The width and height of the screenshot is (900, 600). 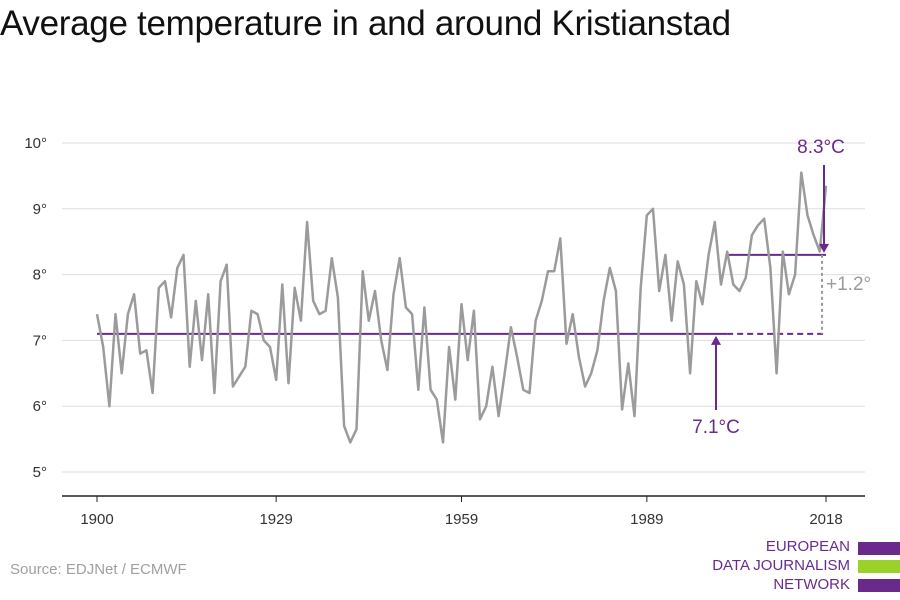 I want to click on y-tick-label: 6°, so click(x=40, y=406).